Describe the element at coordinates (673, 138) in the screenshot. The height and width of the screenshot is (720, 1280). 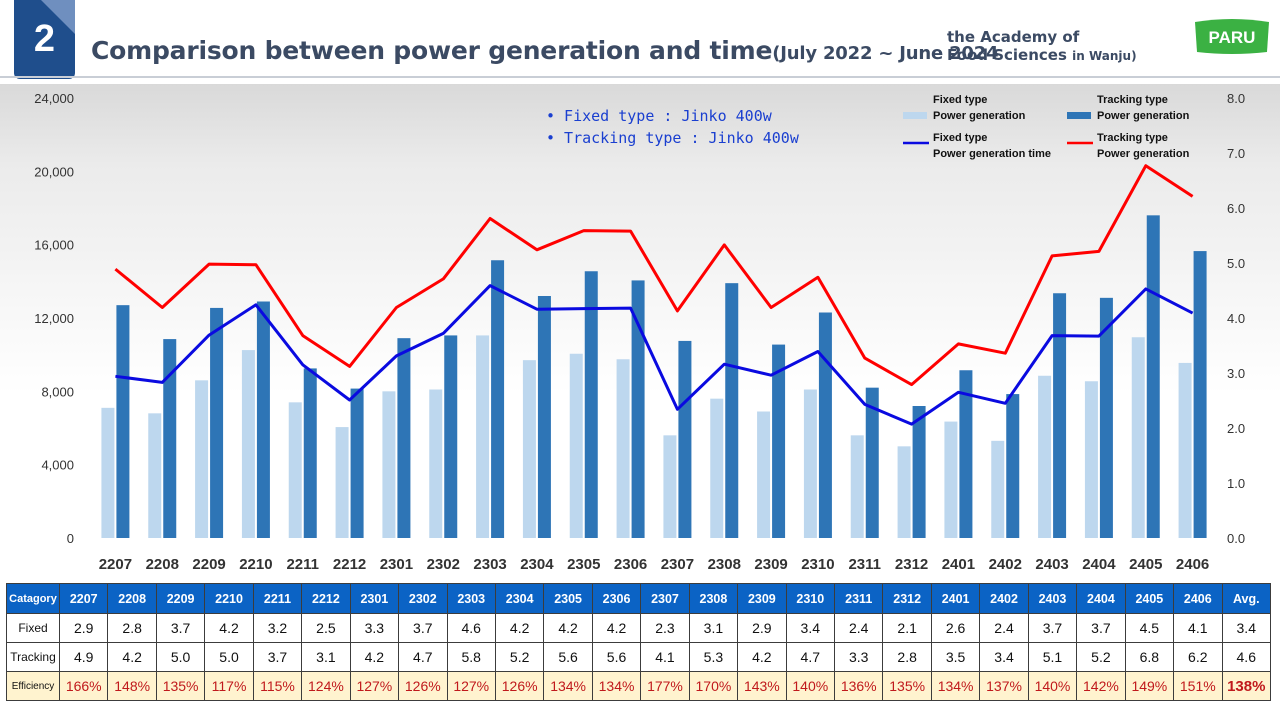
I see `chart-annotation: • Tracking type : Jinko 400w` at that location.